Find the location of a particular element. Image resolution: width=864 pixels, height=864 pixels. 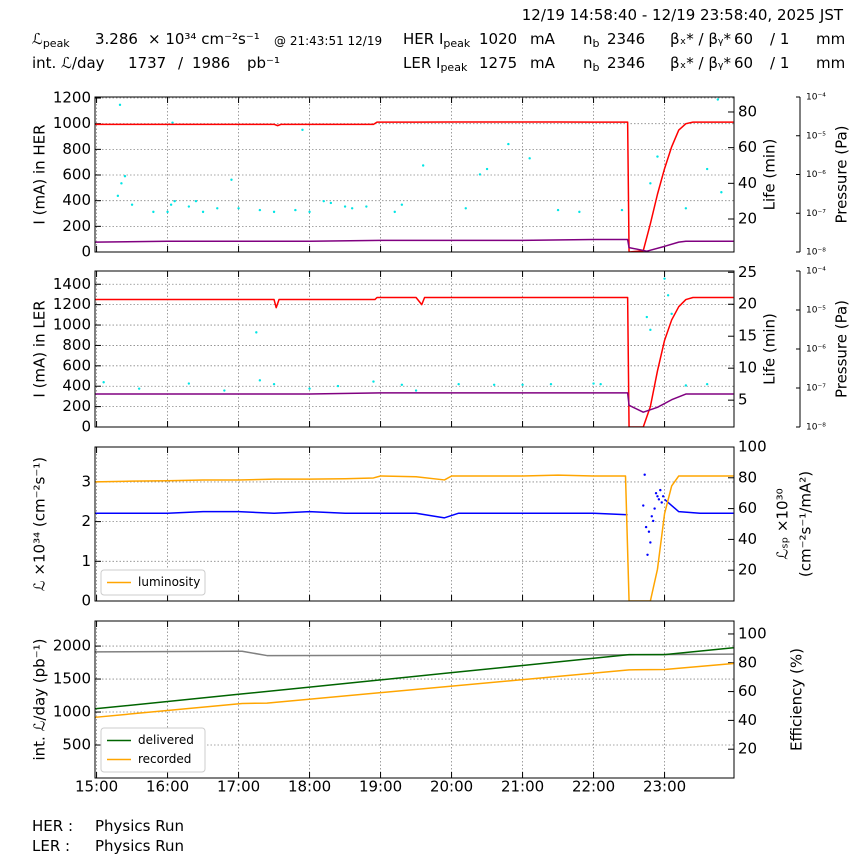

y2-axis-label: Life (min) is located at coordinates (770, 175).